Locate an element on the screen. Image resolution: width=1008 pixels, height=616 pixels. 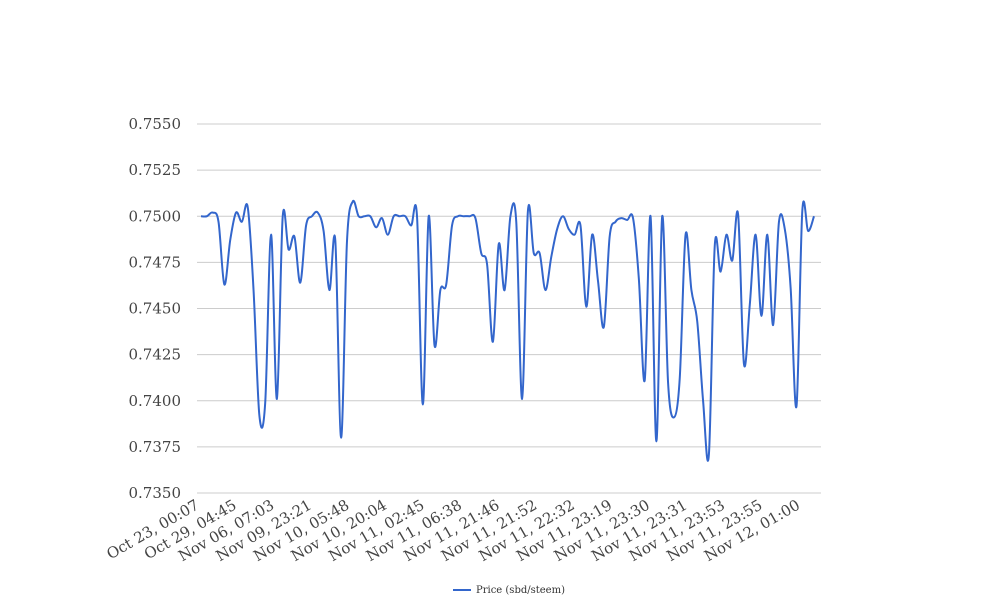
y-tick-label: 0.7425 is located at coordinates (155, 355).